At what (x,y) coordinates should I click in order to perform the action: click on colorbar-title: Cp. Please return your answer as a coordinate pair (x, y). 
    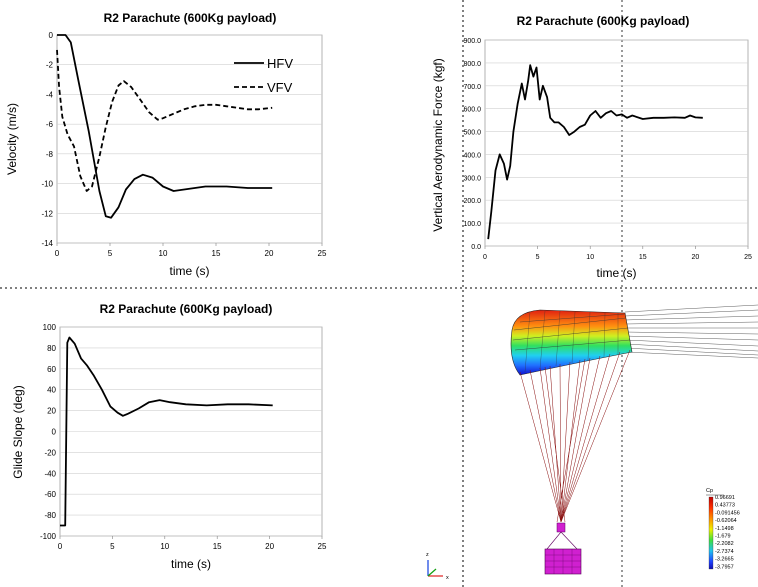
    Looking at the image, I should click on (709, 491).